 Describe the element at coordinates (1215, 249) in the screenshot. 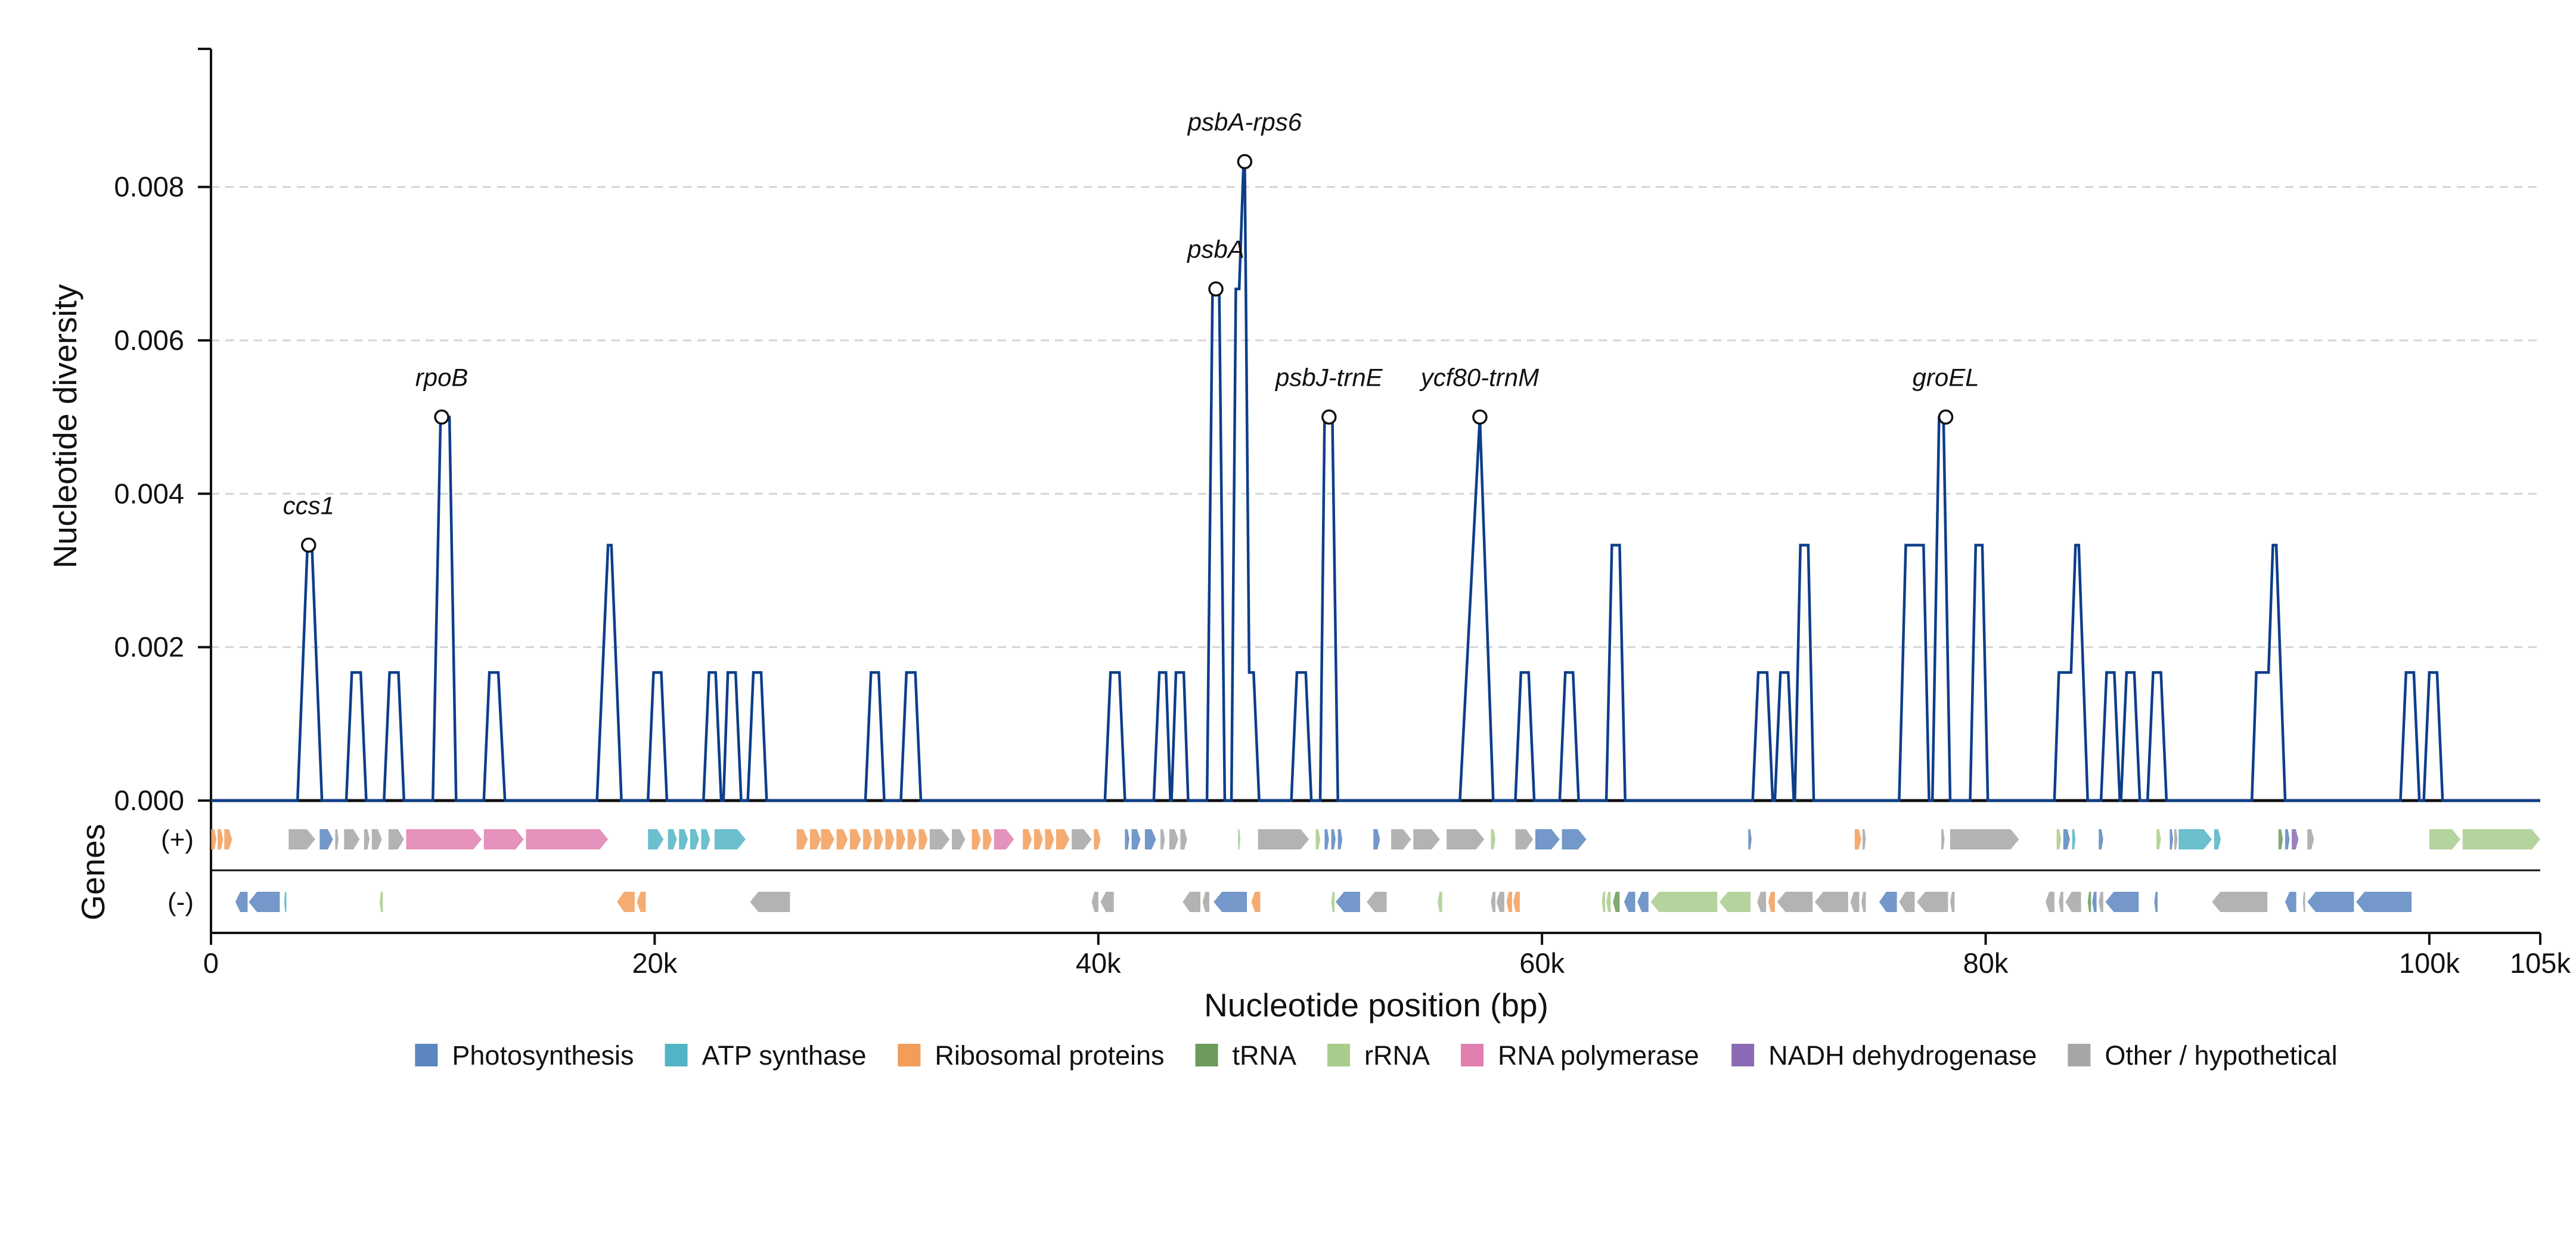

I see `peak-label: psbA` at that location.